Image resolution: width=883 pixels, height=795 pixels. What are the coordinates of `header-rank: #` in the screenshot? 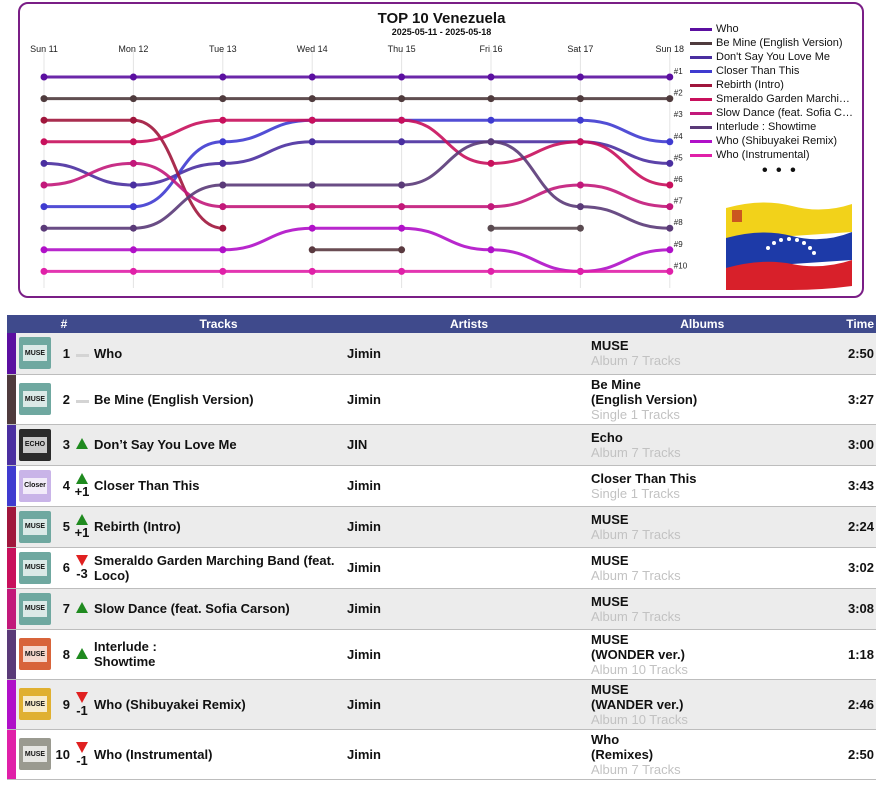 It's located at (64, 324).